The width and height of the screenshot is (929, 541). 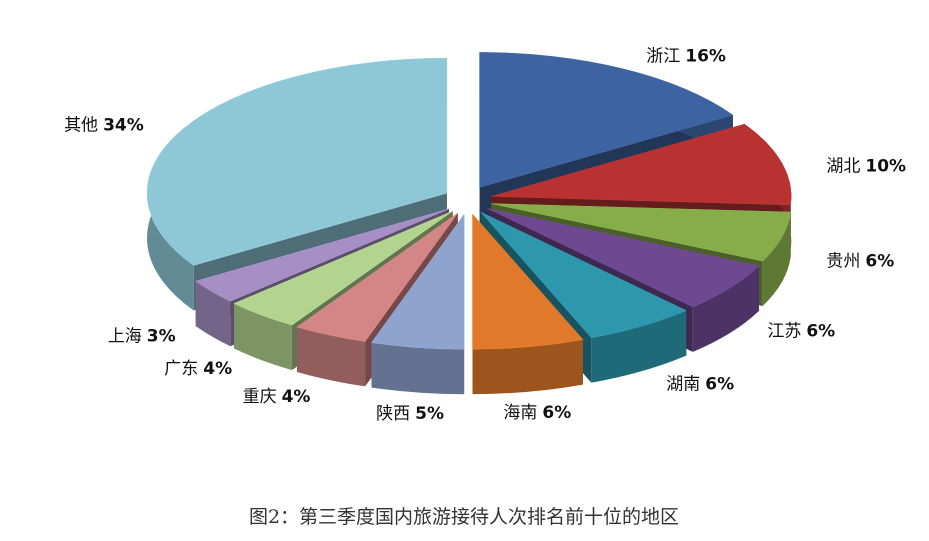 I want to click on data-label: 广东 4%, so click(x=198, y=369).